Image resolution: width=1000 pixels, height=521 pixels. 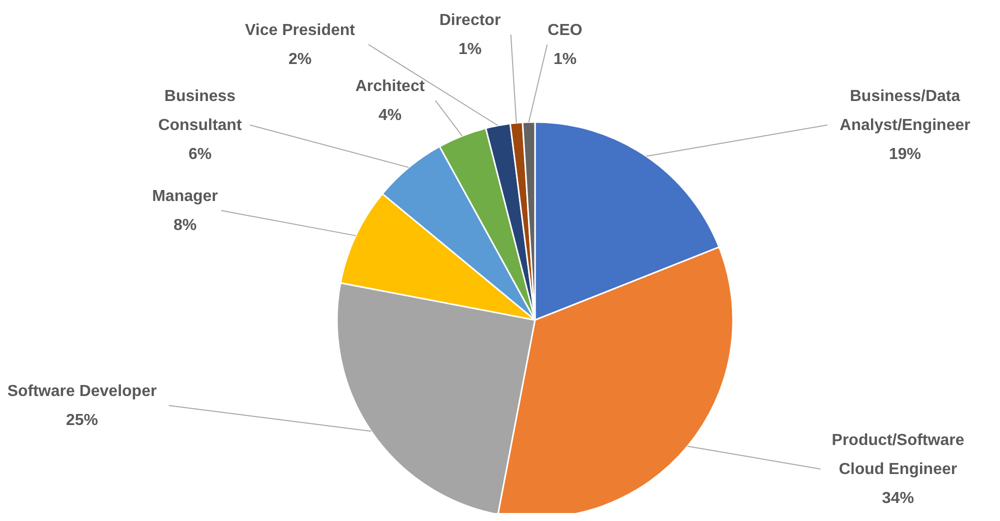 What do you see at coordinates (82, 420) in the screenshot?
I see `data-label: 25%` at bounding box center [82, 420].